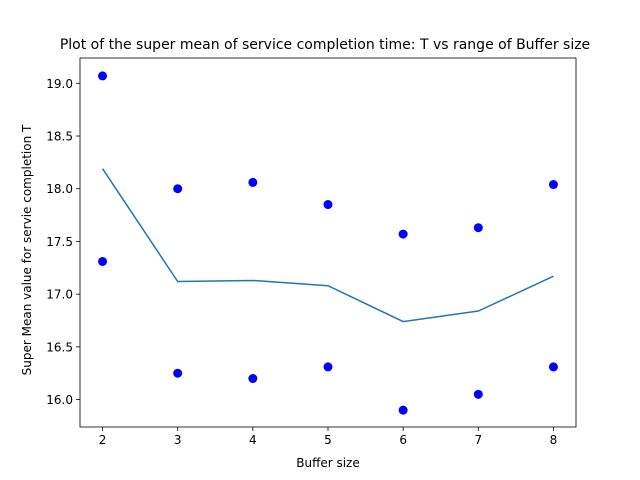 The height and width of the screenshot is (480, 640). Describe the element at coordinates (554, 440) in the screenshot. I see `x-tick-label: 8` at that location.